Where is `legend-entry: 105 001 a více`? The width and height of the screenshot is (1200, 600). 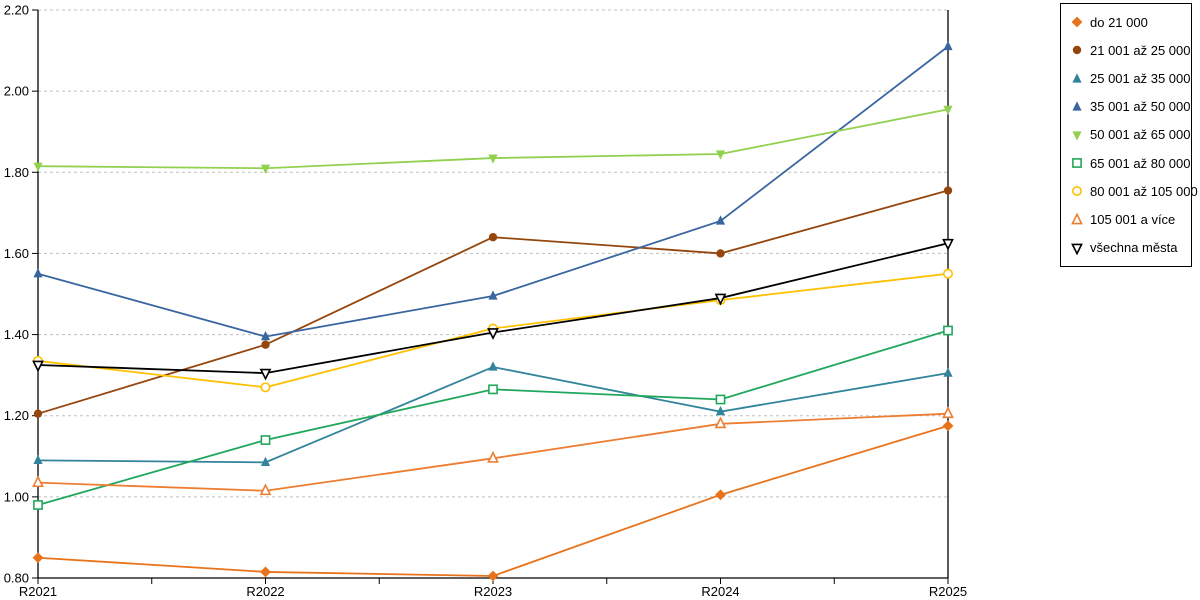 legend-entry: 105 001 a více is located at coordinates (1126, 219).